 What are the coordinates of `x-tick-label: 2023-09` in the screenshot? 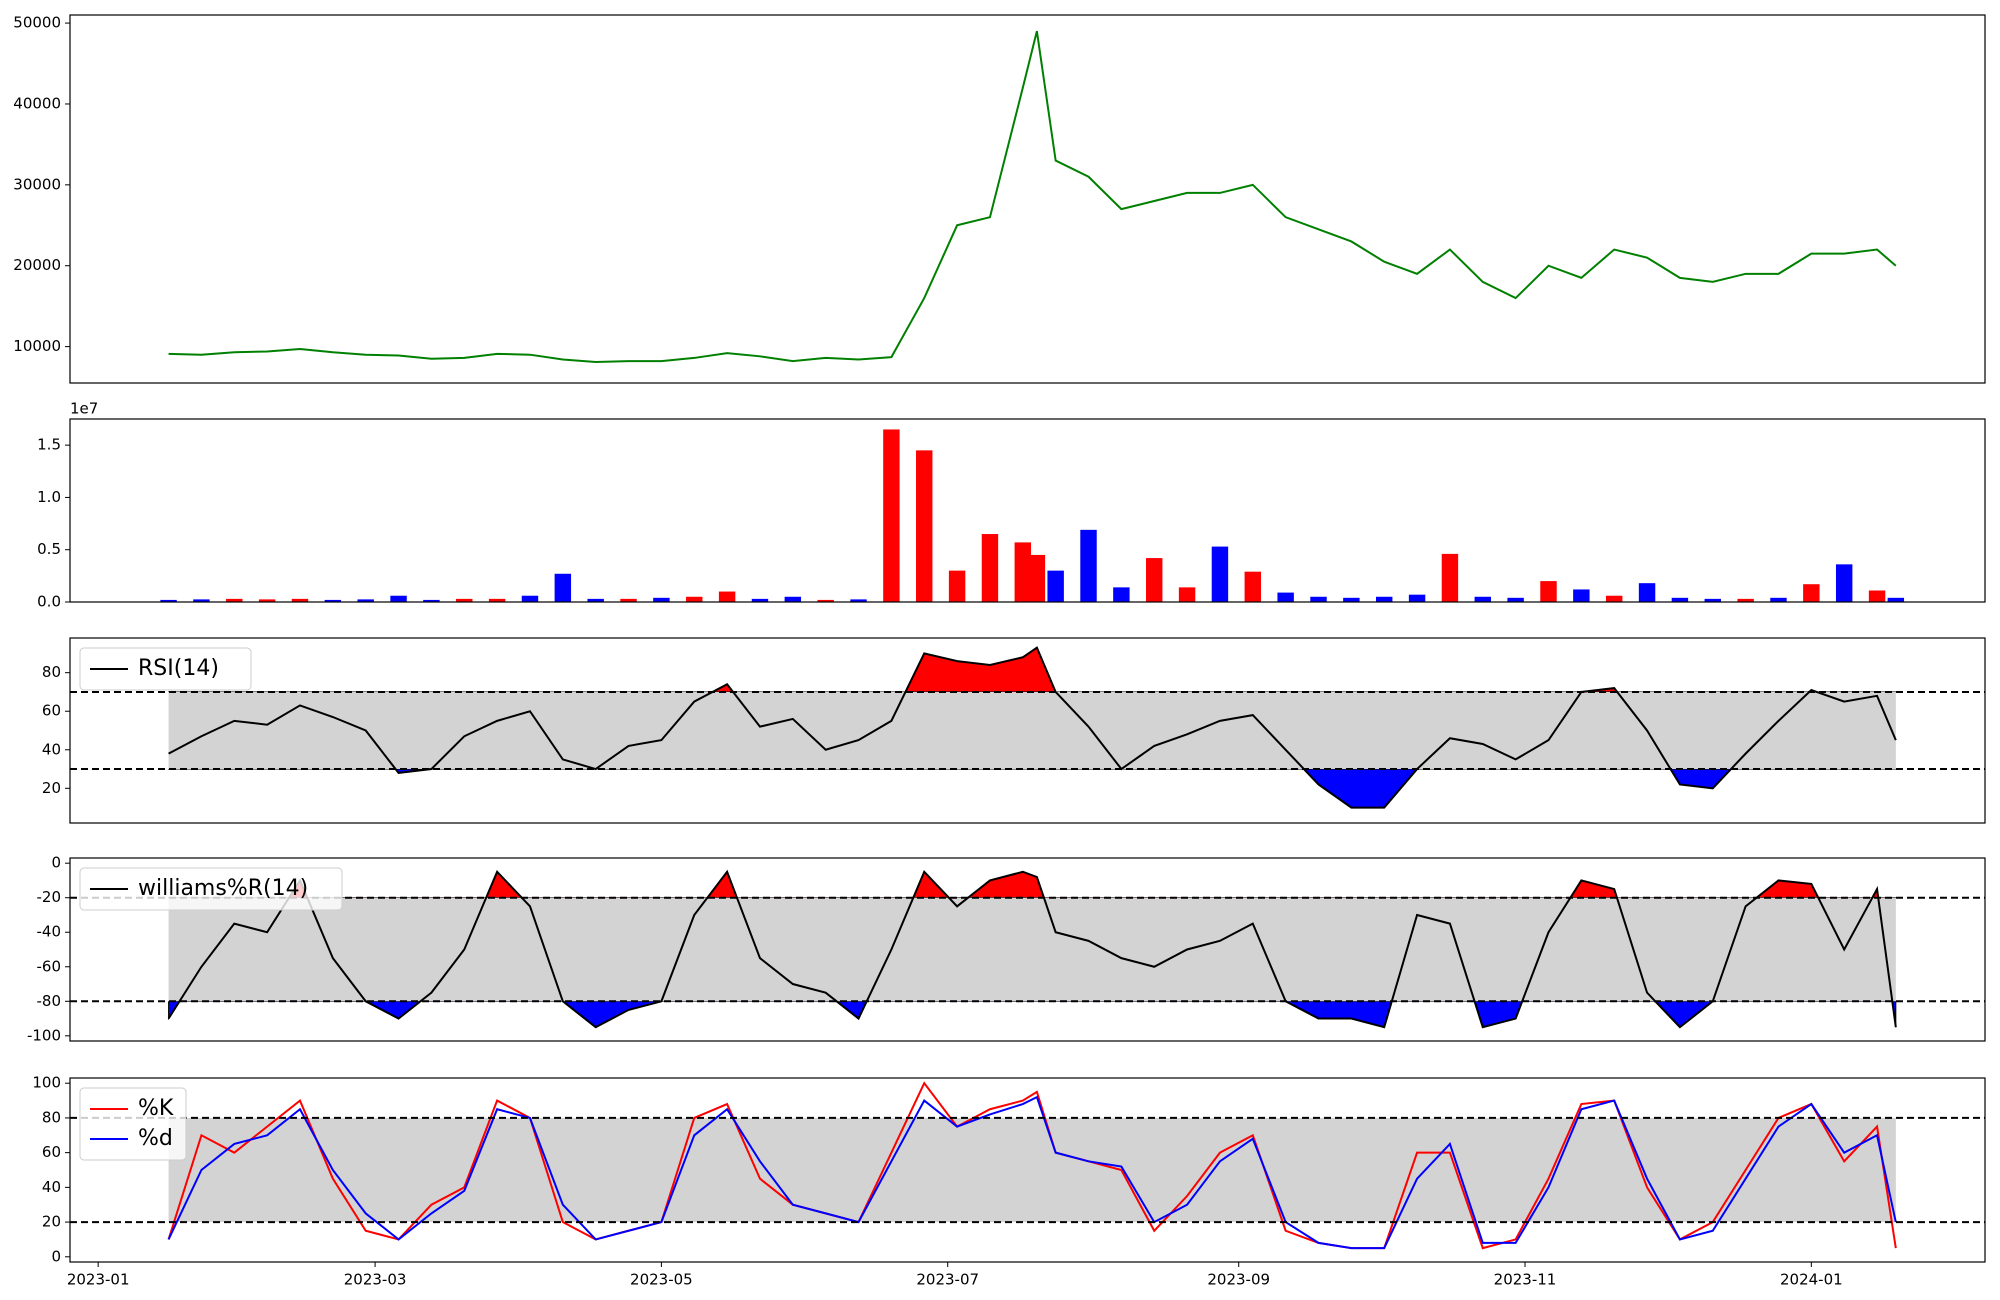 It's located at (1238, 1280).